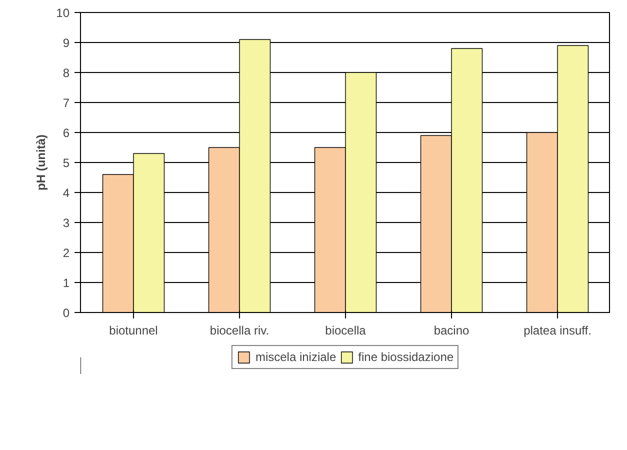 The width and height of the screenshot is (627, 450). I want to click on legend-label: miscela iniziale, so click(295, 357).